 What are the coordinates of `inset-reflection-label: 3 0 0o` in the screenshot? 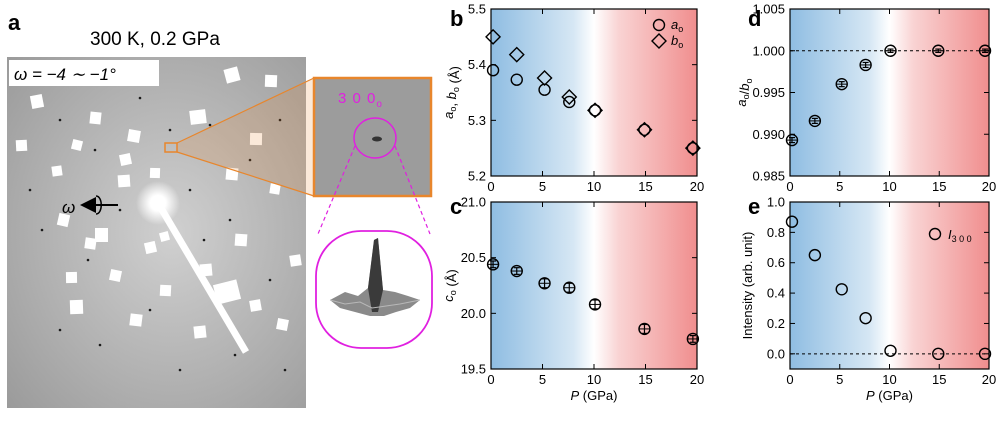 It's located at (360, 100).